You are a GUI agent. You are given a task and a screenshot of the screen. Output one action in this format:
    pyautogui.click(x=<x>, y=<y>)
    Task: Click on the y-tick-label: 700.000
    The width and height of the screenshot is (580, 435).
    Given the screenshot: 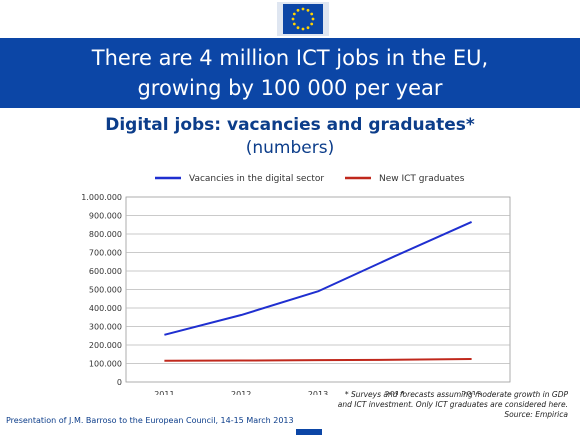 What is the action you would take?
    pyautogui.click(x=105, y=253)
    